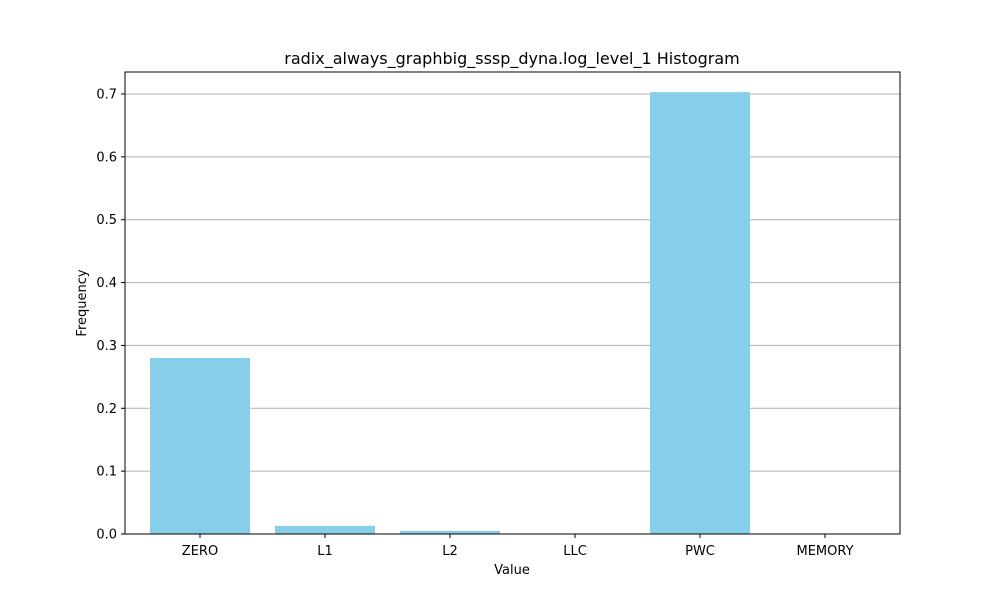 The image size is (1000, 600). Describe the element at coordinates (325, 551) in the screenshot. I see `x-tick-label: L1` at that location.